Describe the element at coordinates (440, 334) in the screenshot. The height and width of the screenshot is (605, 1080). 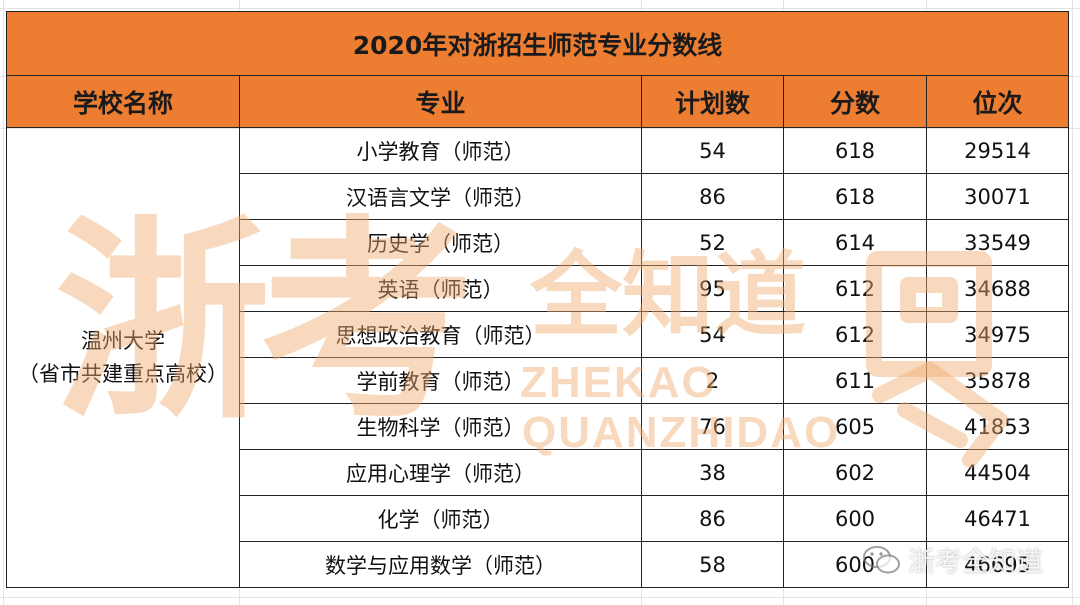
I see `major-cell: 思想政治教育（师范）` at that location.